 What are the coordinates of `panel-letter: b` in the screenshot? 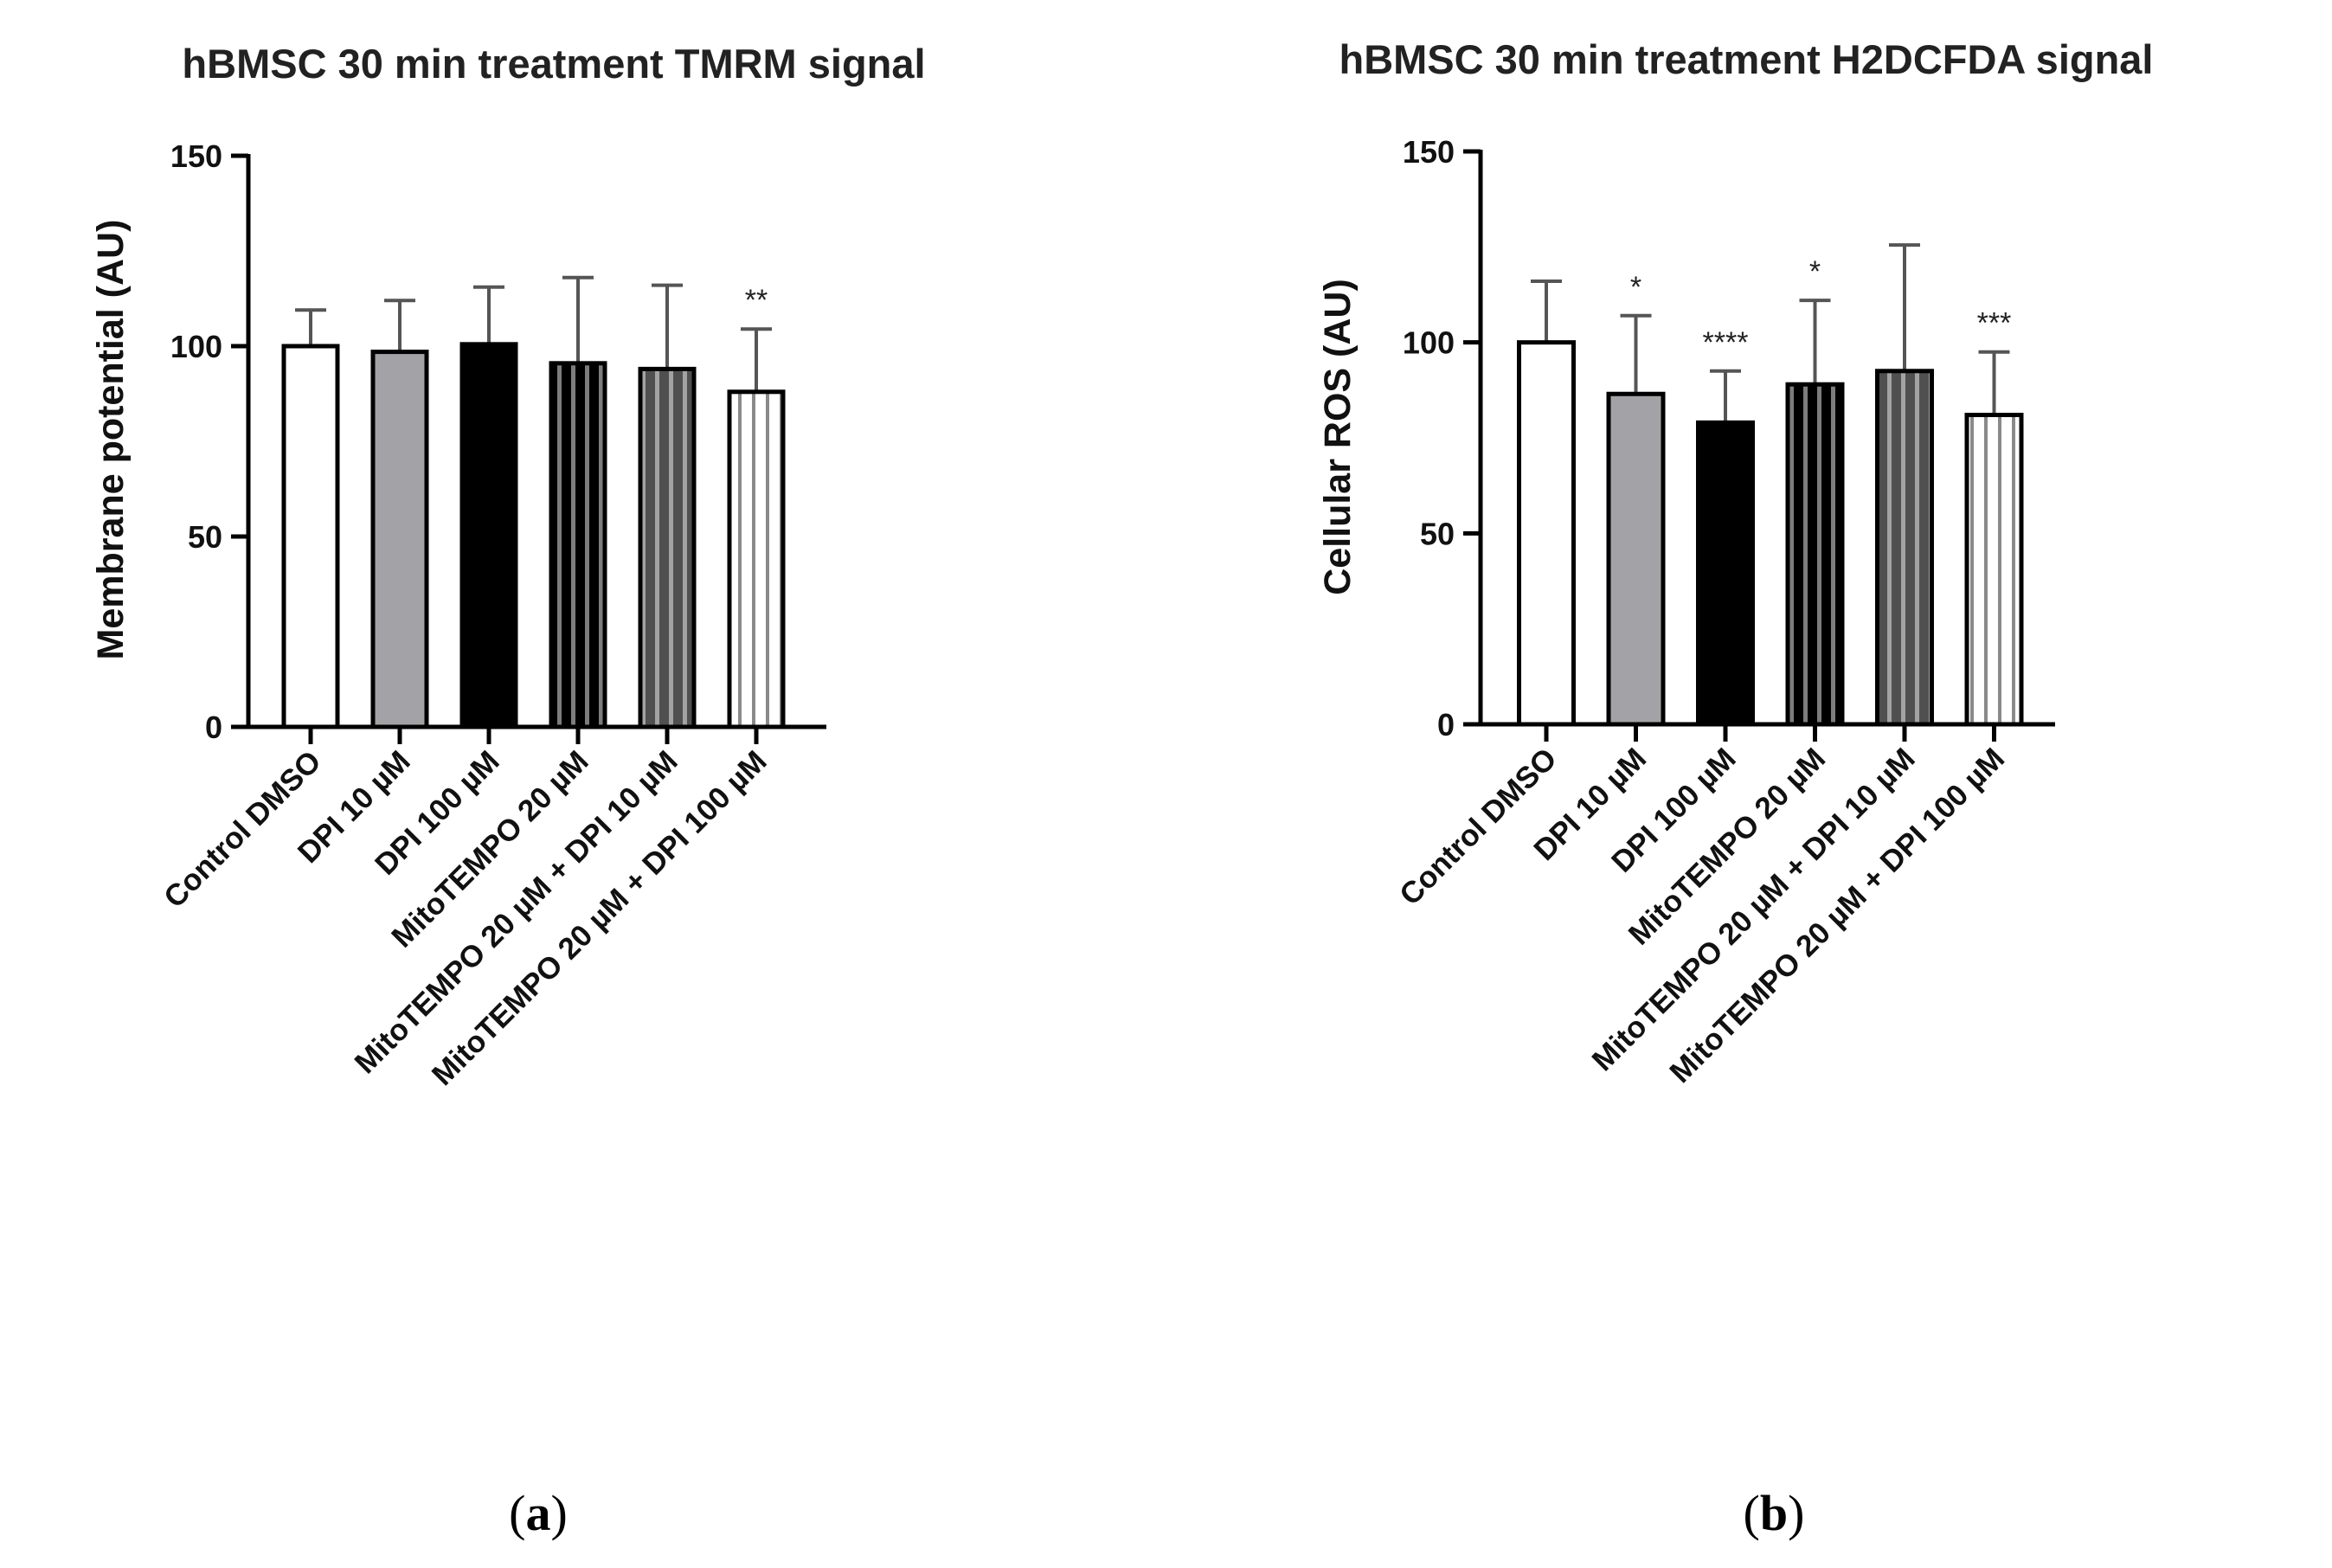 It's located at (1774, 1513).